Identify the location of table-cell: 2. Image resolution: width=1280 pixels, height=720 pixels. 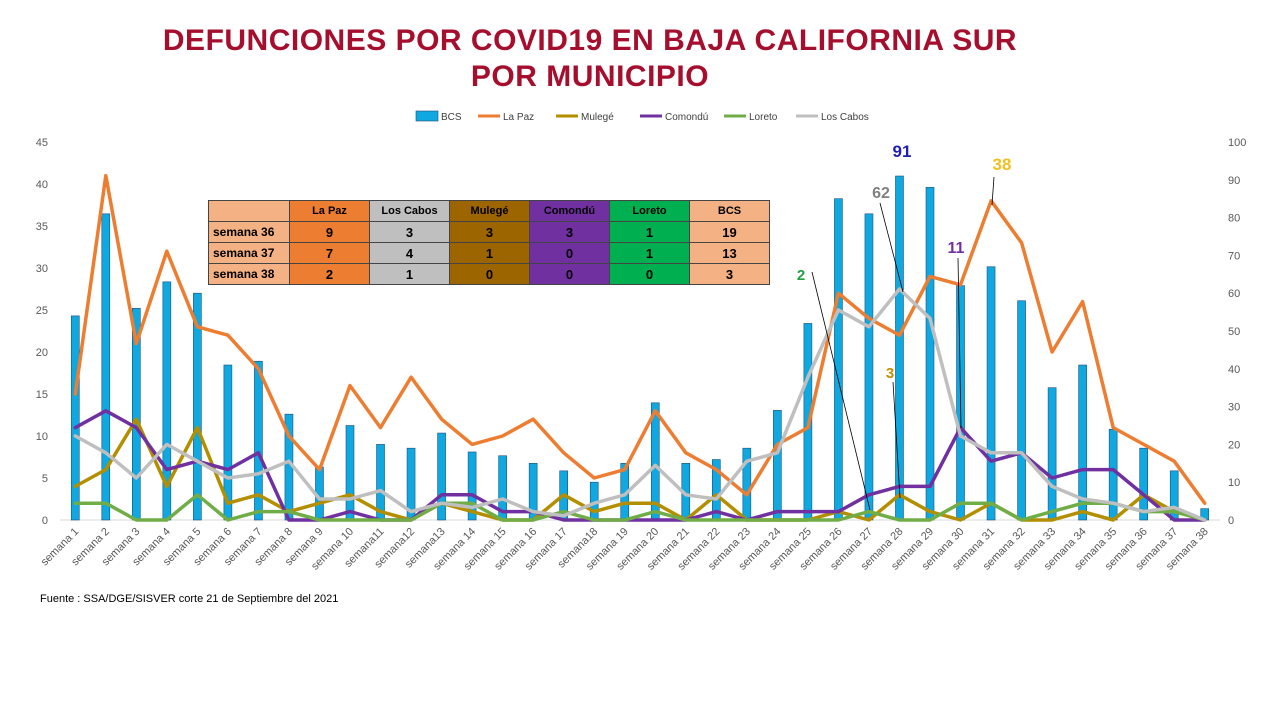
(329, 274).